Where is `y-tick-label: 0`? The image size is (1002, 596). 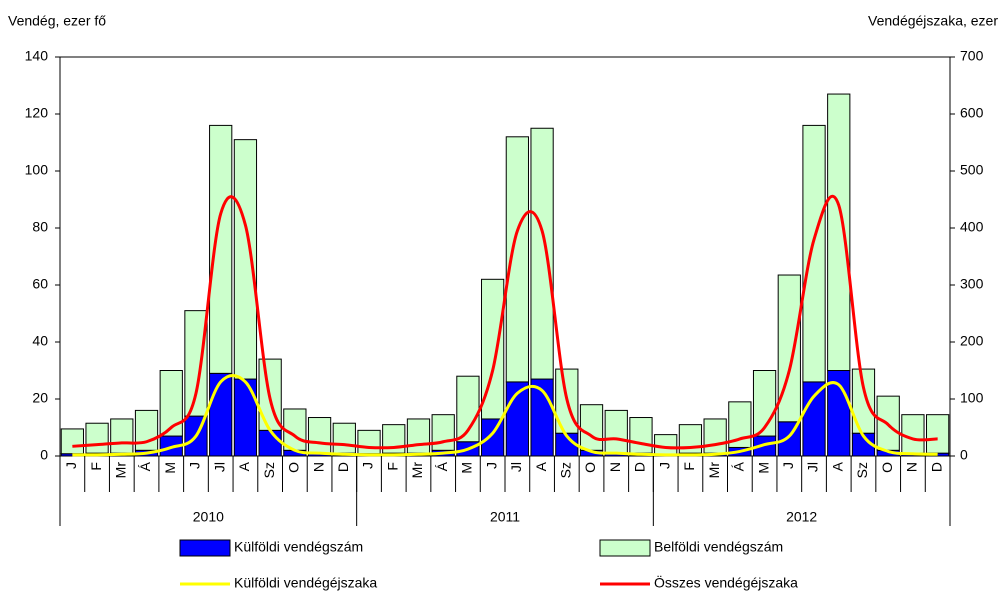
y-tick-label: 0 is located at coordinates (44, 455).